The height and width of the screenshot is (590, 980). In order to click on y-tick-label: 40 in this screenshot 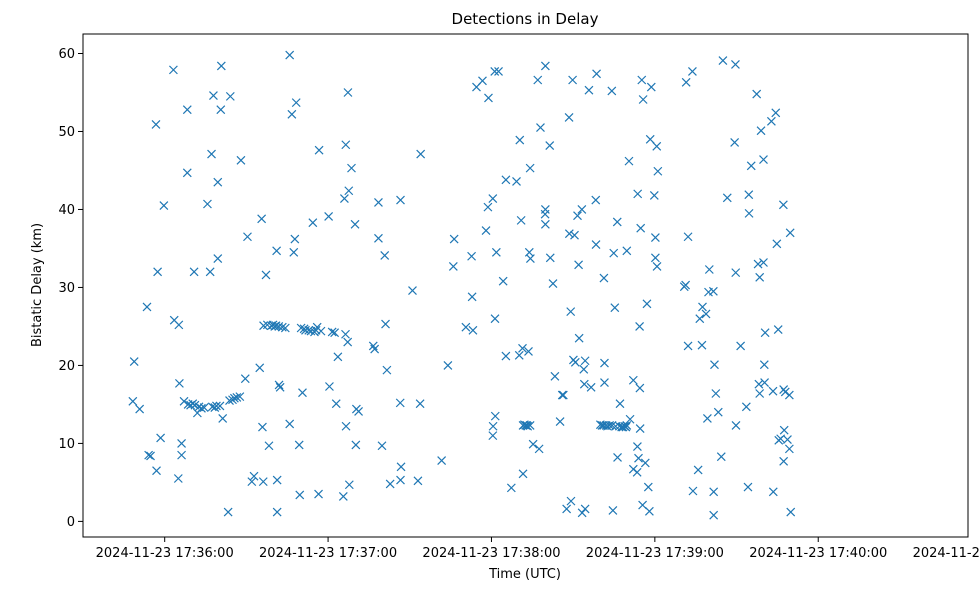, I will do `click(66, 210)`.